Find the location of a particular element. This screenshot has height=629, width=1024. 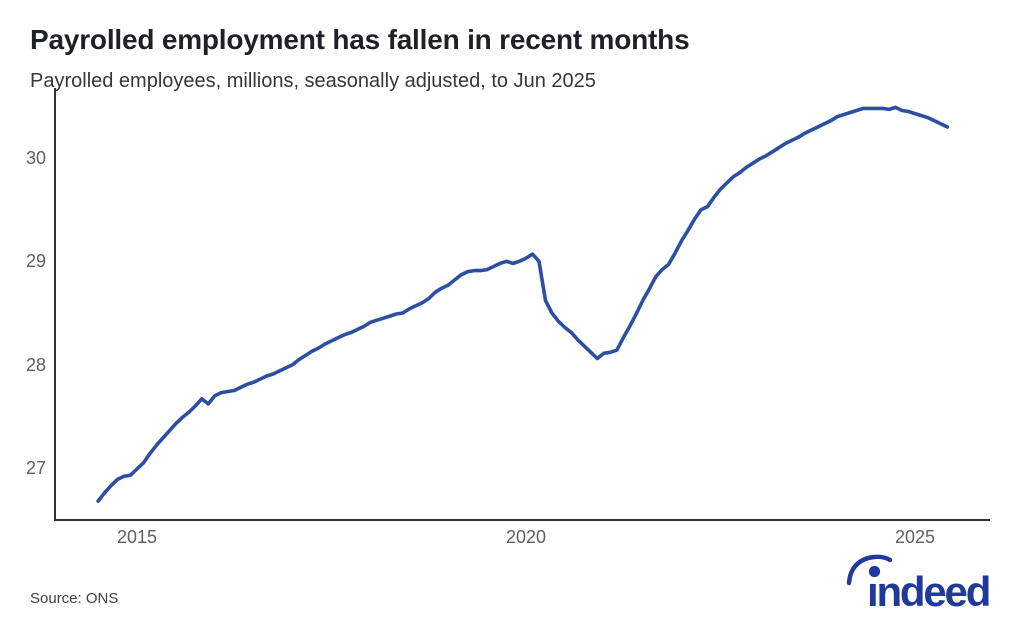

y-axis-tick-label: 29 is located at coordinates (35, 261).